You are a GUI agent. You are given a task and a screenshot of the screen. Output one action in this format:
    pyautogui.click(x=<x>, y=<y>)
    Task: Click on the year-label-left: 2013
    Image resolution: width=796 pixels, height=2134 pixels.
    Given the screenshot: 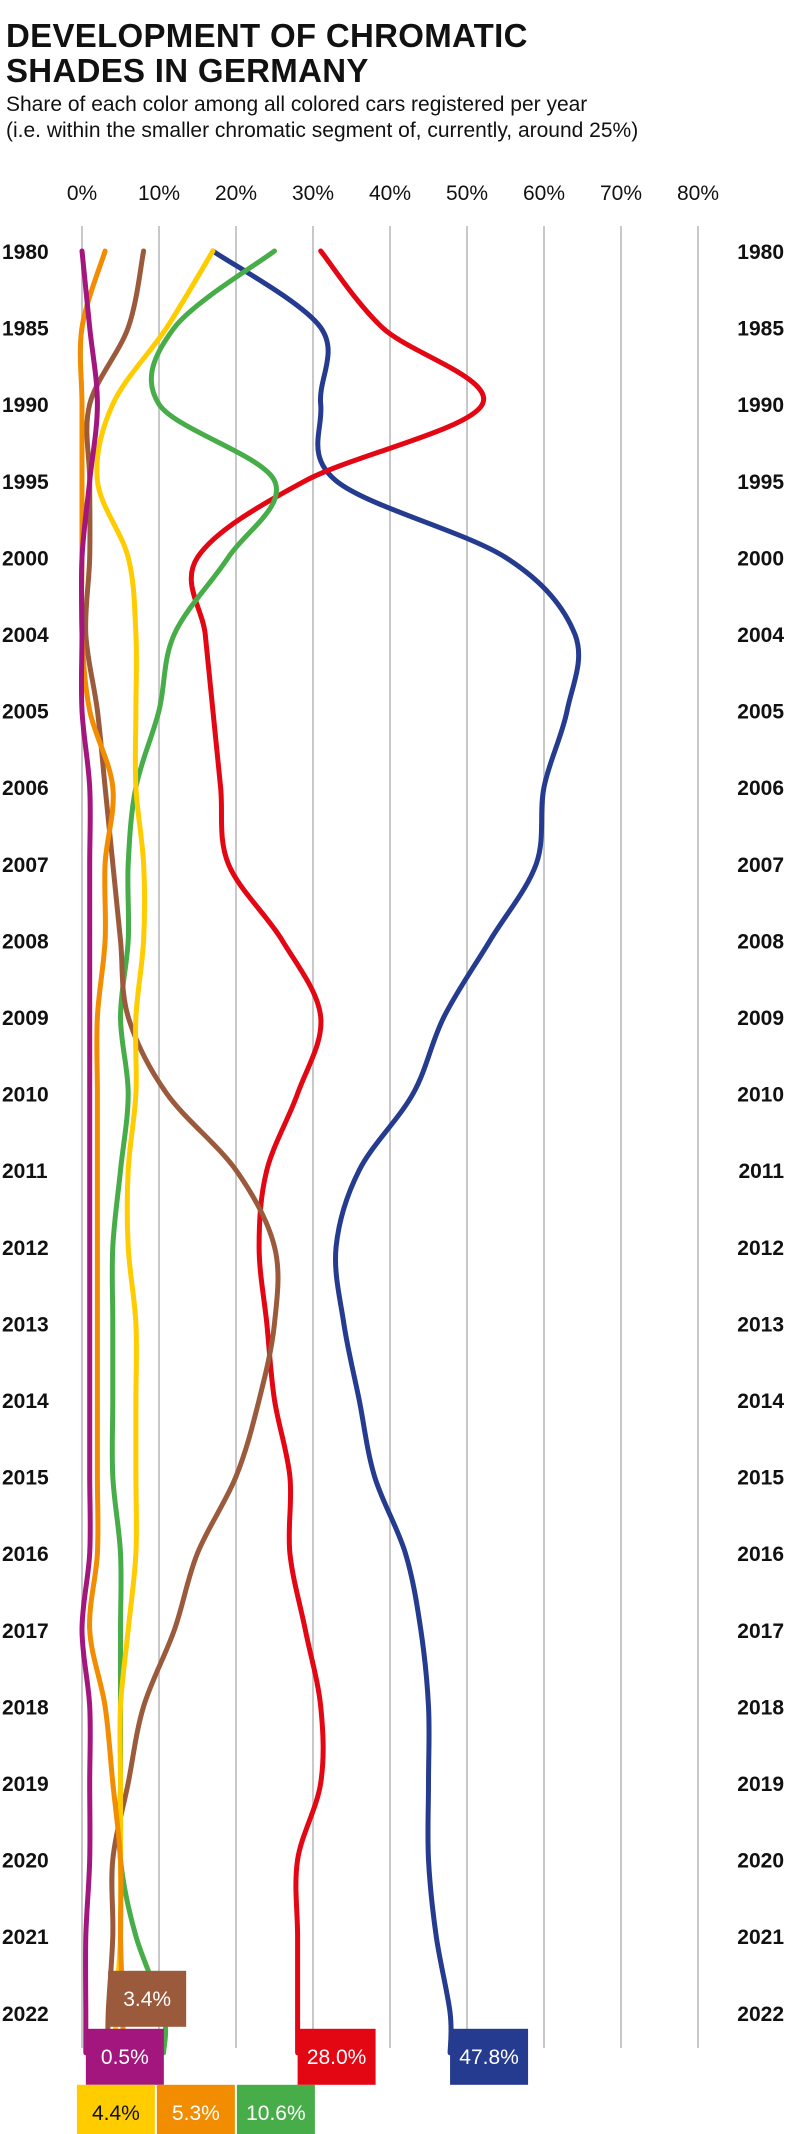 What is the action you would take?
    pyautogui.click(x=25, y=1324)
    